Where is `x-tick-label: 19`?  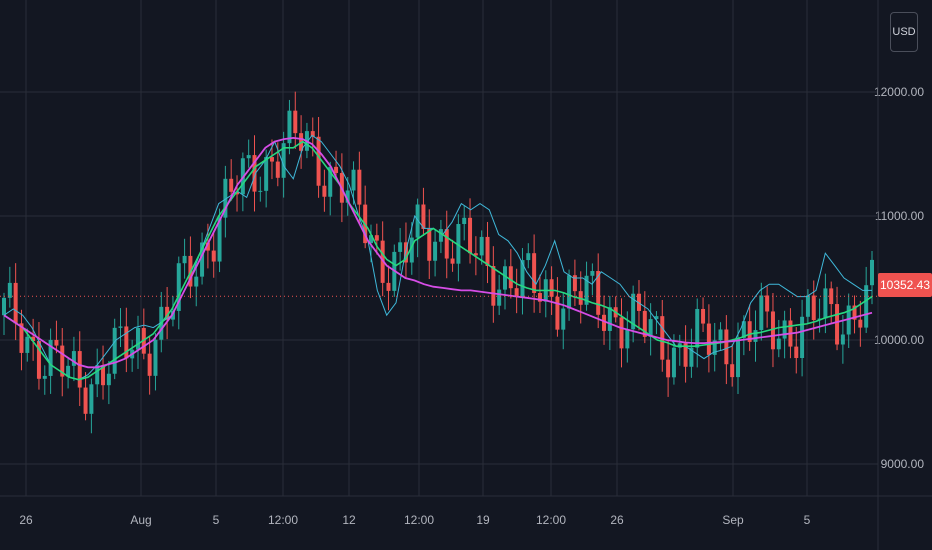
x-tick-label: 19 is located at coordinates (483, 520).